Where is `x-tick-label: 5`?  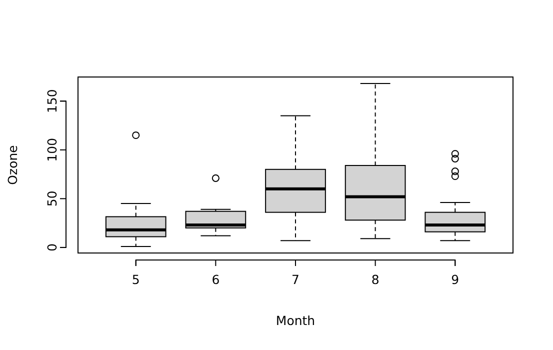
x-tick-label: 5 is located at coordinates (136, 279).